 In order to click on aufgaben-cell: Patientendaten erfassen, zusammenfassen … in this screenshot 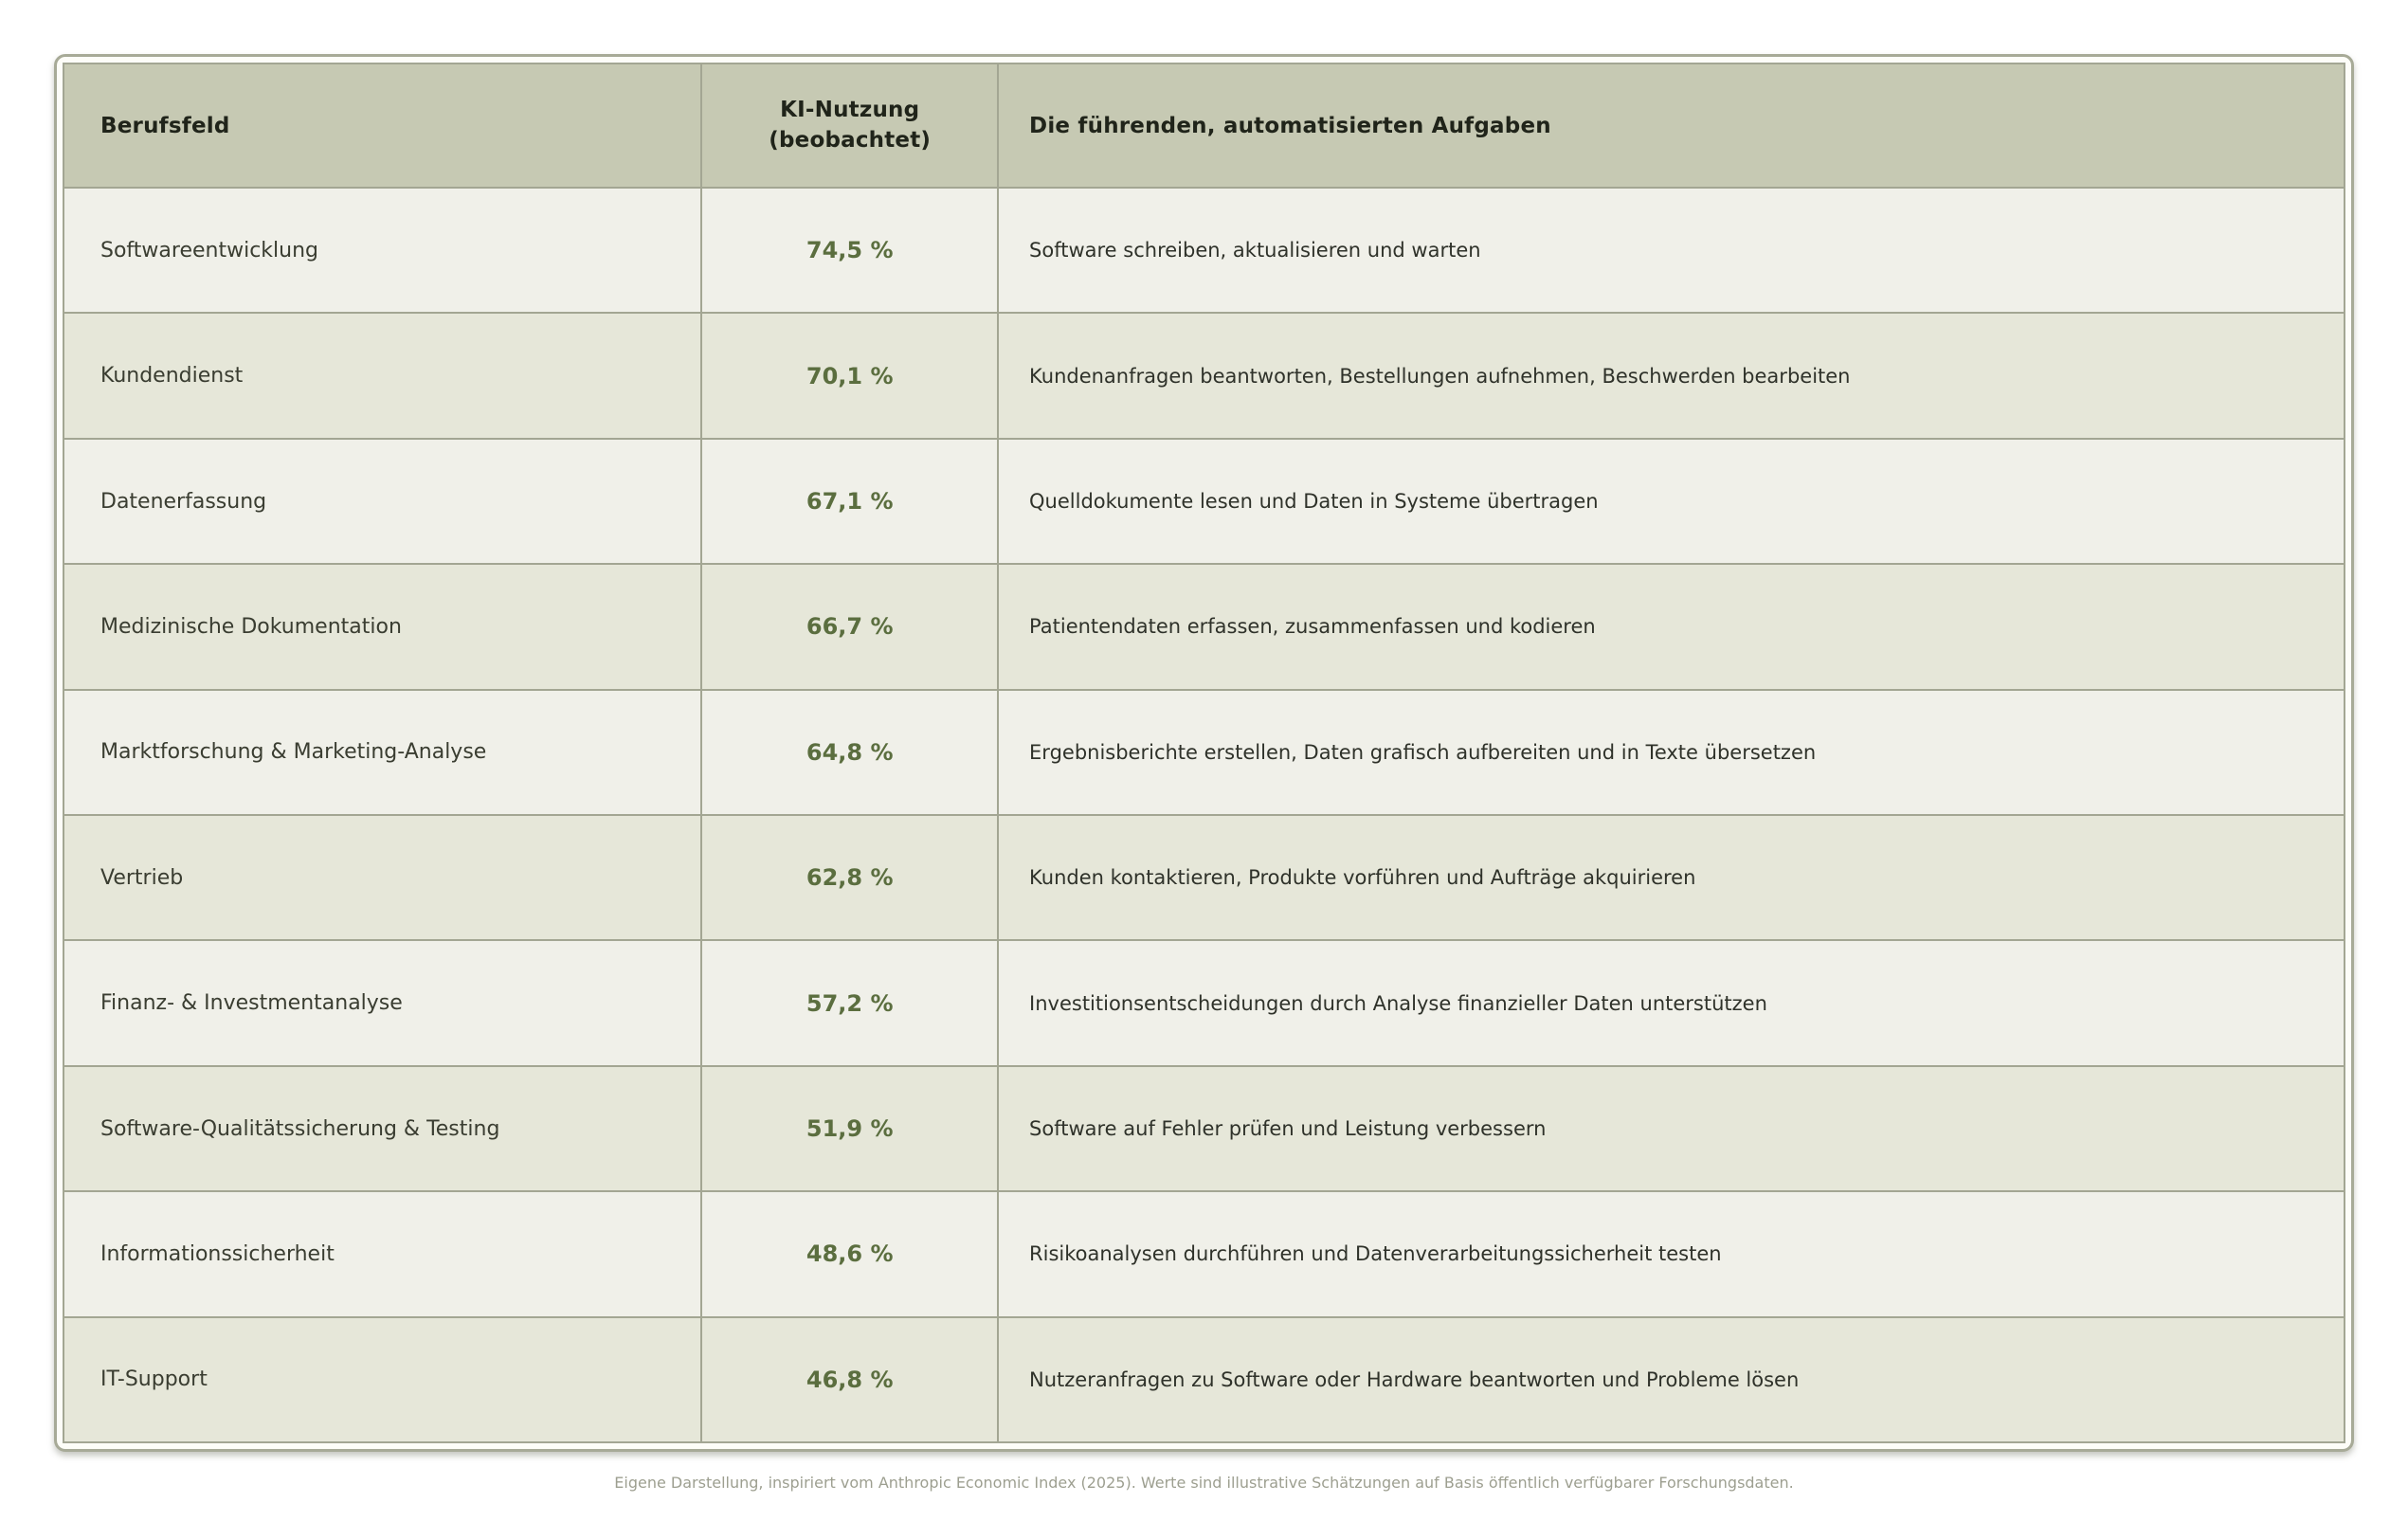, I will do `click(1312, 627)`.